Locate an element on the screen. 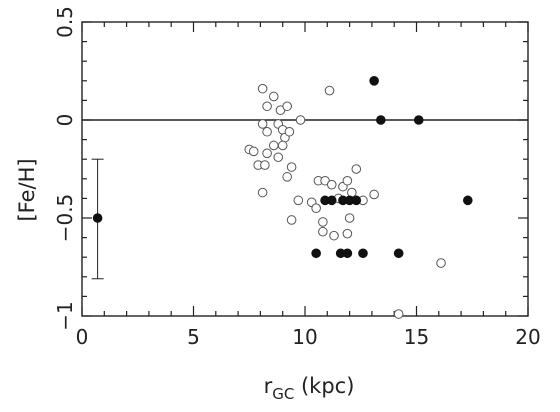 The height and width of the screenshot is (412, 560). x-axis-label-unit: (kpc) is located at coordinates (324, 386).